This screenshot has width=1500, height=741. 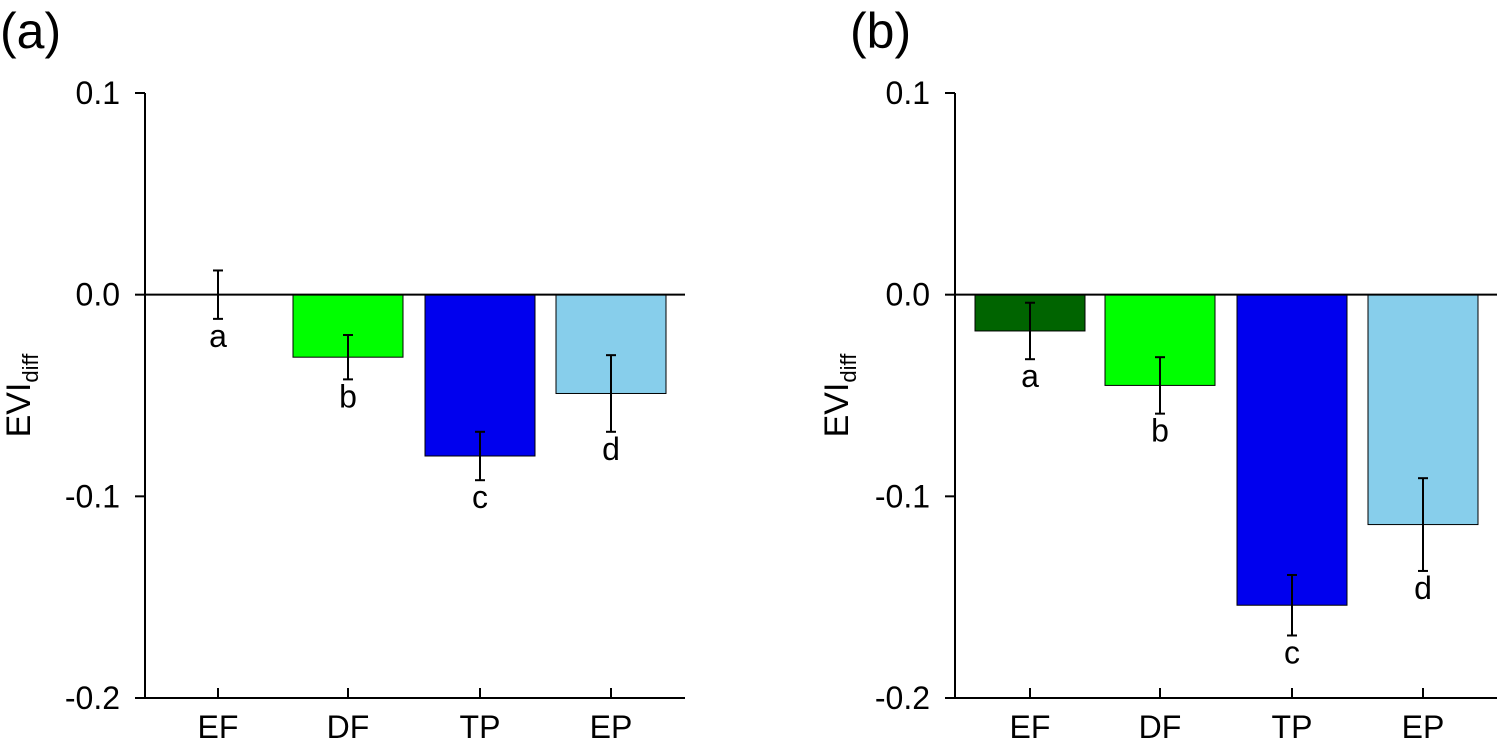 What do you see at coordinates (880, 31) in the screenshot?
I see `panel-label: (b)` at bounding box center [880, 31].